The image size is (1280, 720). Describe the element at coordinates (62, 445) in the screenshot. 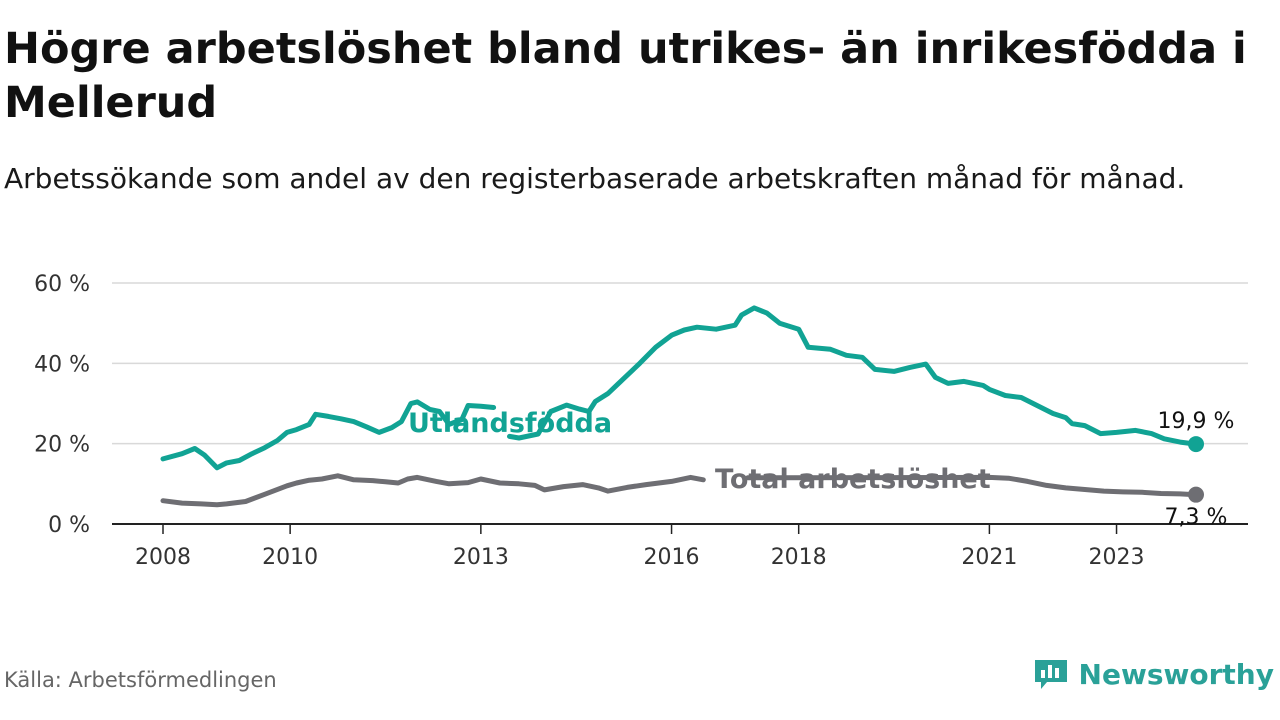

I see `y-tick-label: 20 %` at that location.